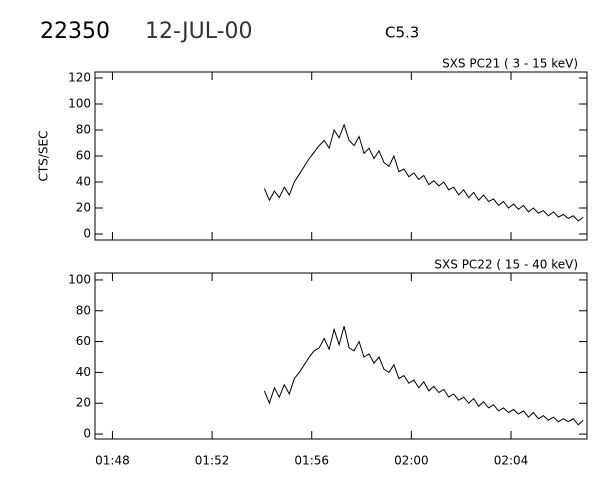 This screenshot has height=480, width=600. What do you see at coordinates (199, 31) in the screenshot?
I see `event-date: 12-JUL-00` at bounding box center [199, 31].